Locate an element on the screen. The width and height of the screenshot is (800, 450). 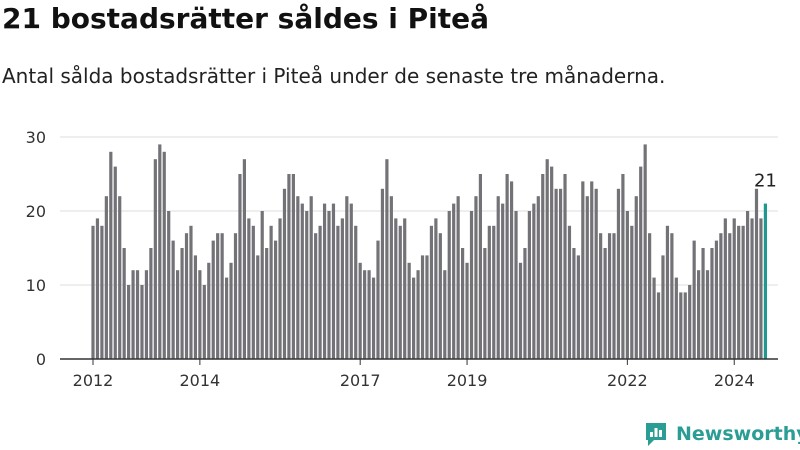
highlight-value-label: 21 is located at coordinates (765, 181).